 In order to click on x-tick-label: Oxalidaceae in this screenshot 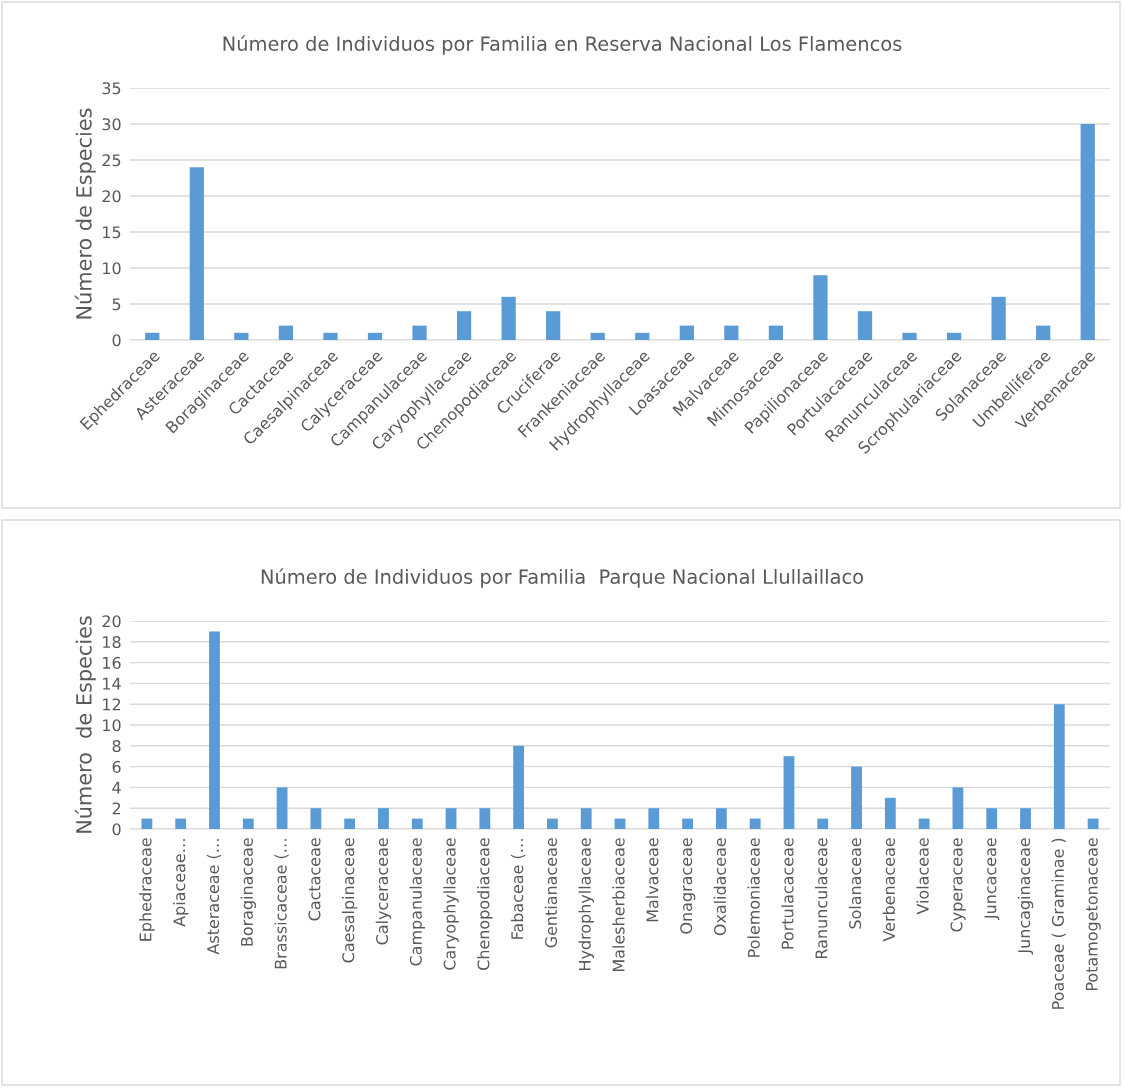, I will do `click(720, 887)`.